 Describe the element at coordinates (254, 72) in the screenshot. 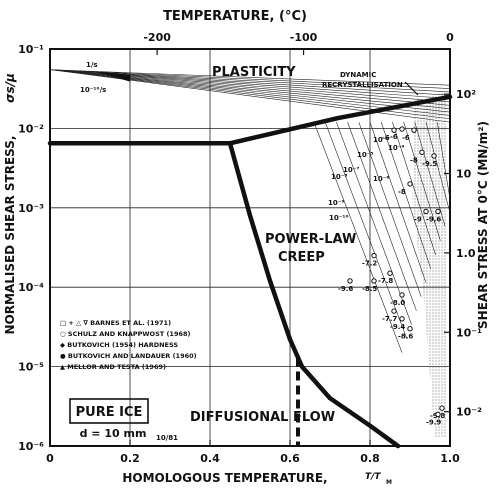

I see `region-plasticity: PLASTICITY` at that location.